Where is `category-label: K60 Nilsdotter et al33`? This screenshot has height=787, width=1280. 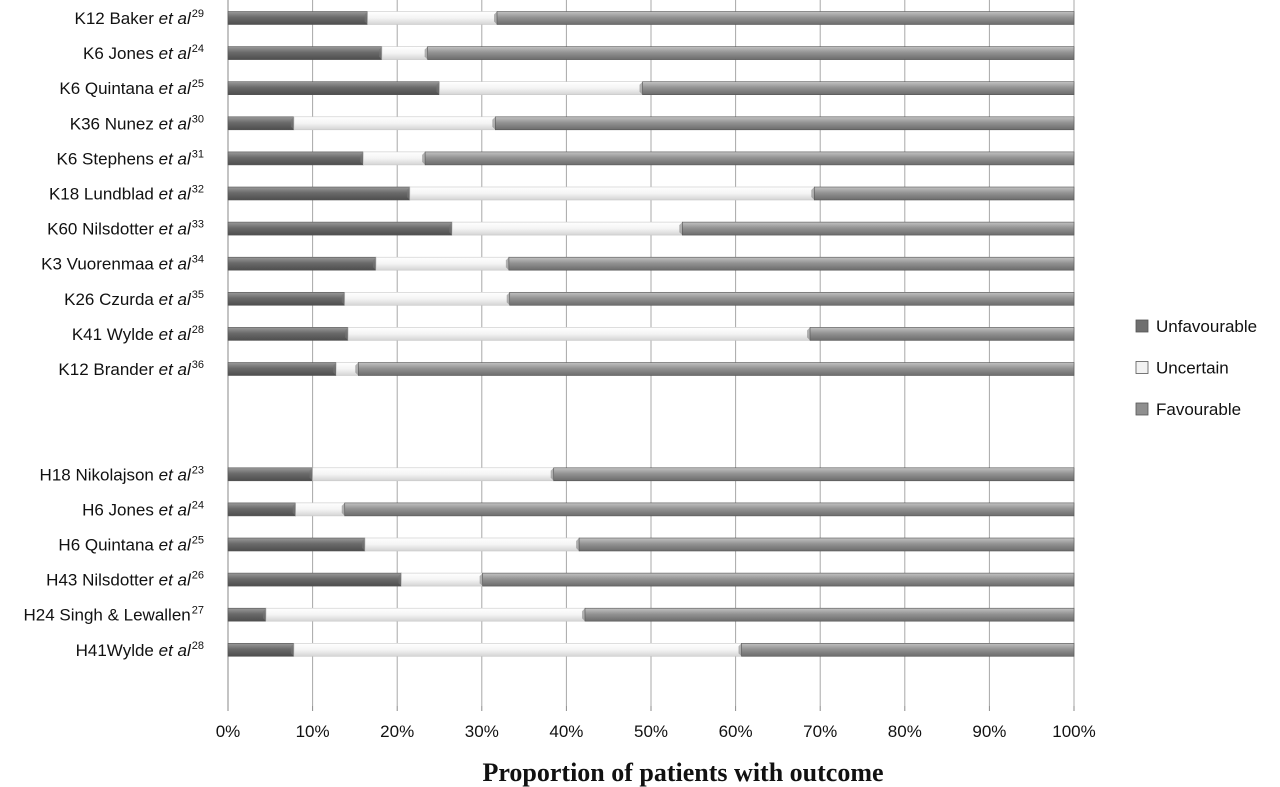 category-label: K60 Nilsdotter et al33 is located at coordinates (125, 229).